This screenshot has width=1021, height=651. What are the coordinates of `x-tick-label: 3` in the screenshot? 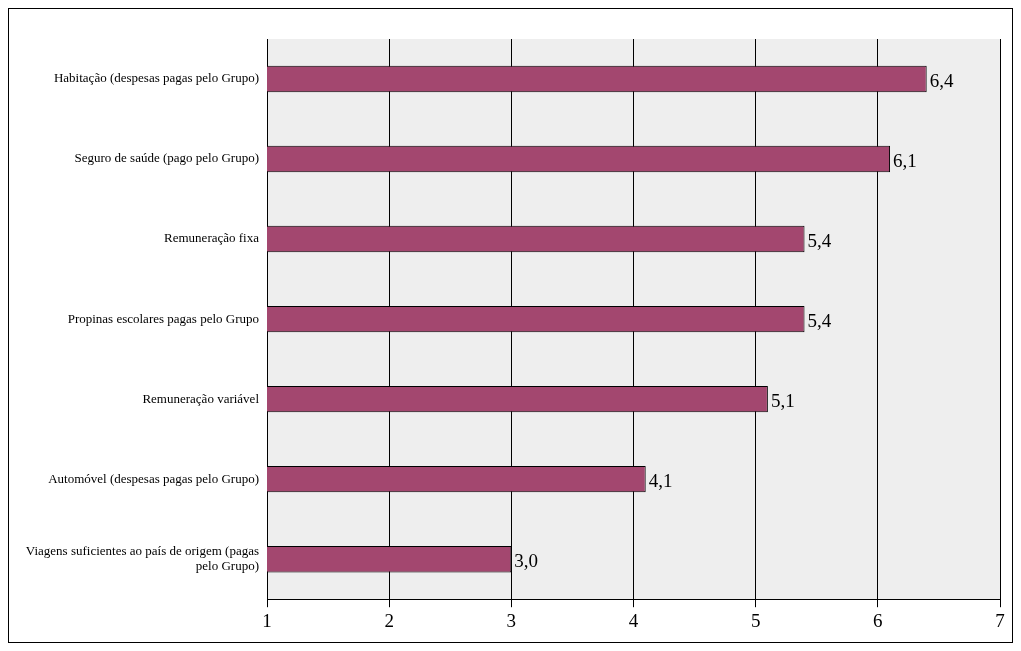 It's located at (511, 620).